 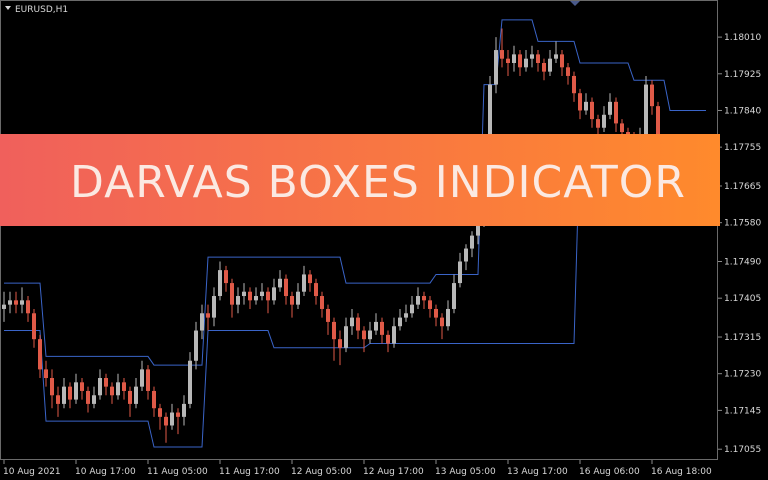 What do you see at coordinates (575, 3) in the screenshot?
I see `shift-marker` at bounding box center [575, 3].